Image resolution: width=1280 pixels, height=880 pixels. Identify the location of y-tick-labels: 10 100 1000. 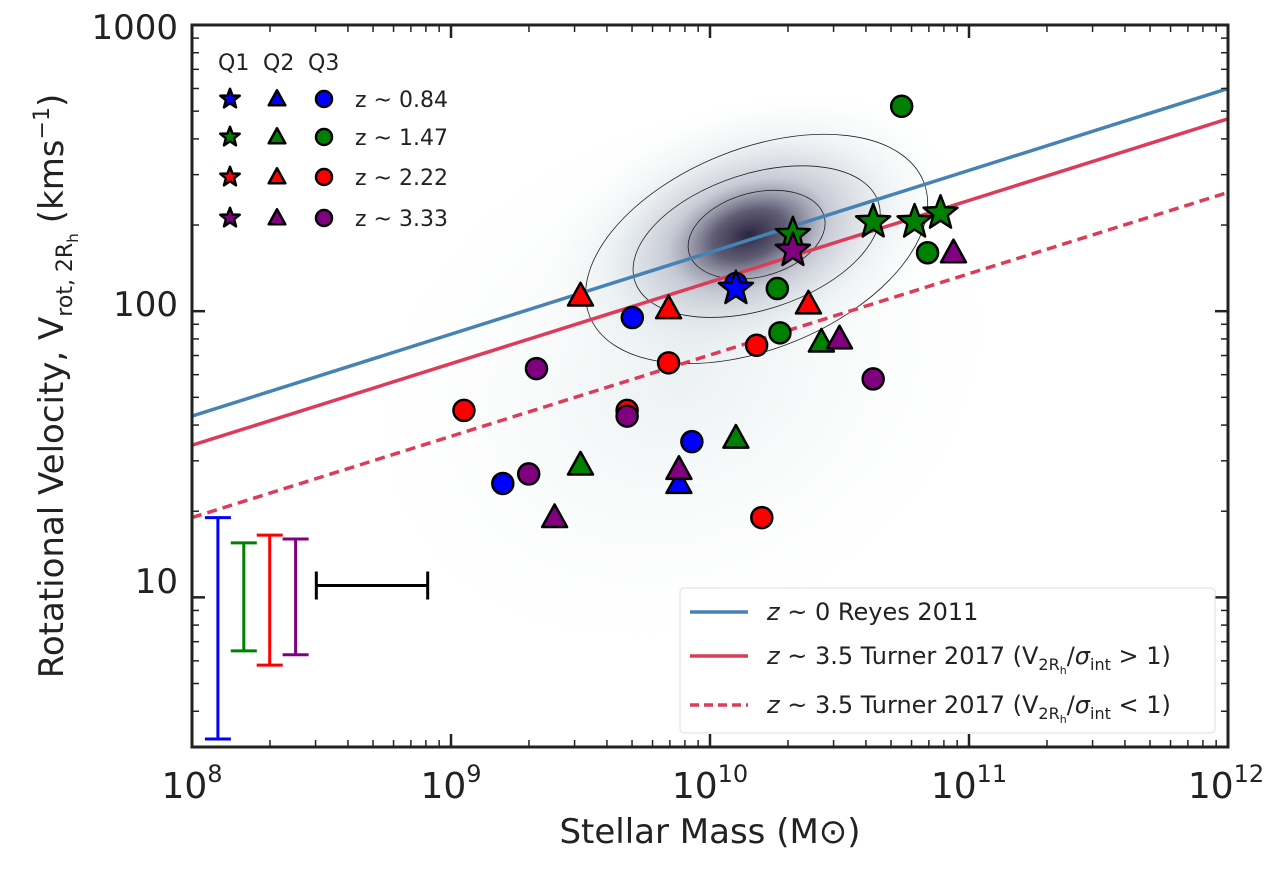
(134, 305).